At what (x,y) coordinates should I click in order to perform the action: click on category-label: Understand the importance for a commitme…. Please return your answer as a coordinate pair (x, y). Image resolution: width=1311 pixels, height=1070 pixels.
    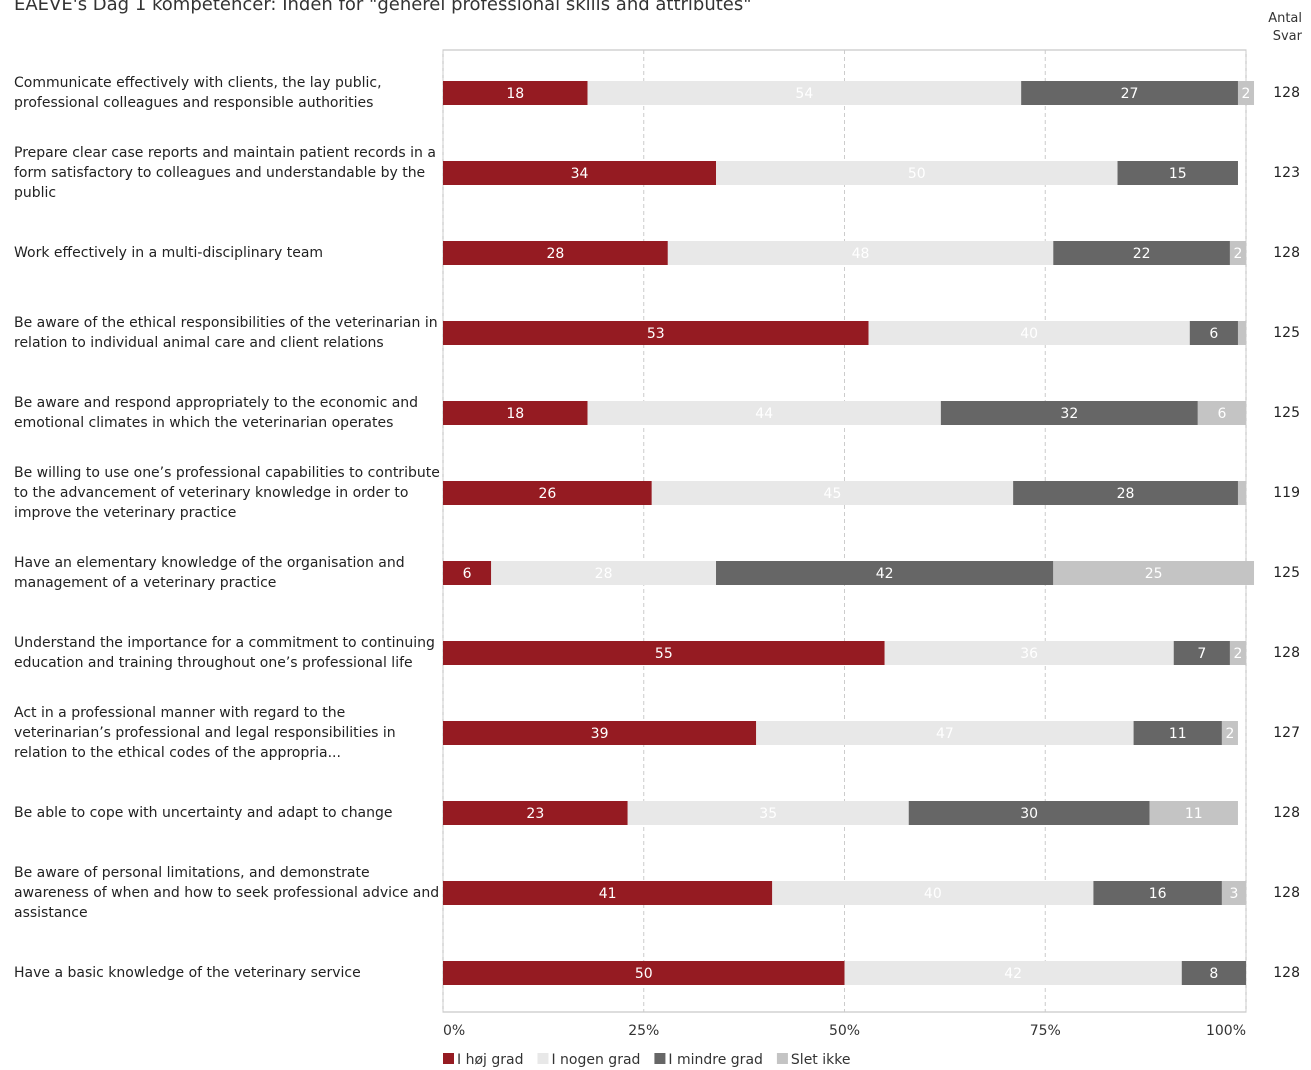
    Looking at the image, I should click on (224, 653).